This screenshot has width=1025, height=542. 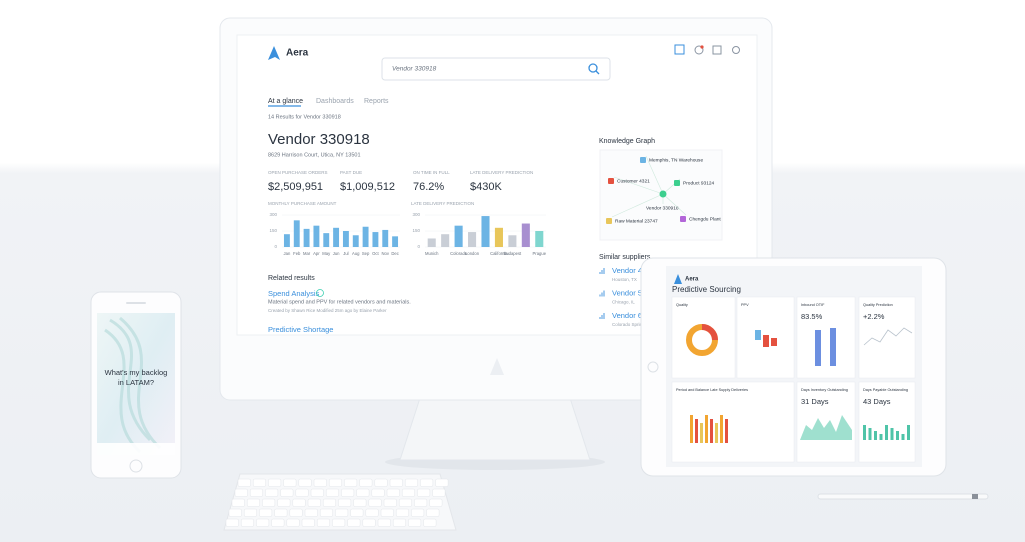 I want to click on tab: Reports, so click(x=376, y=101).